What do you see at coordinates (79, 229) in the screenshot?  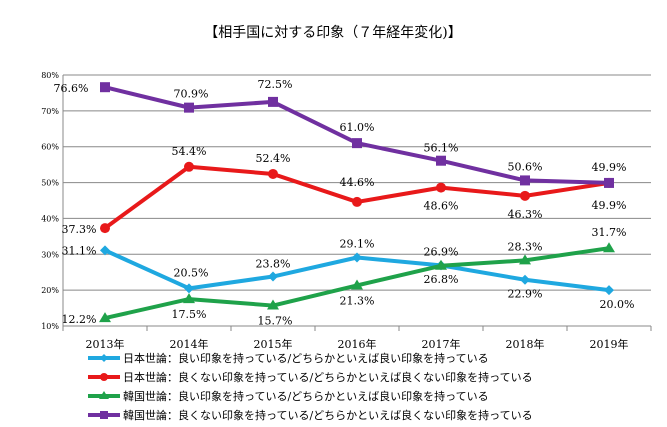 I see `data-label: 37.3%` at bounding box center [79, 229].